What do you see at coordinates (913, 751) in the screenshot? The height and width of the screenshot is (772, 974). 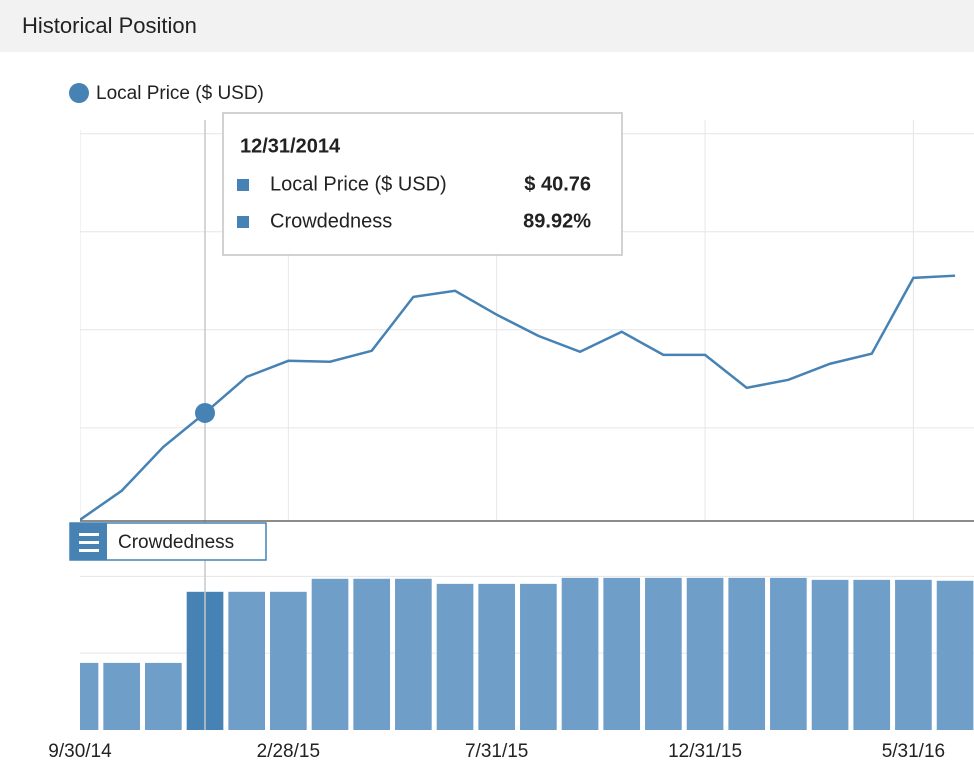 I see `x-tick-label: 5/31/16` at bounding box center [913, 751].